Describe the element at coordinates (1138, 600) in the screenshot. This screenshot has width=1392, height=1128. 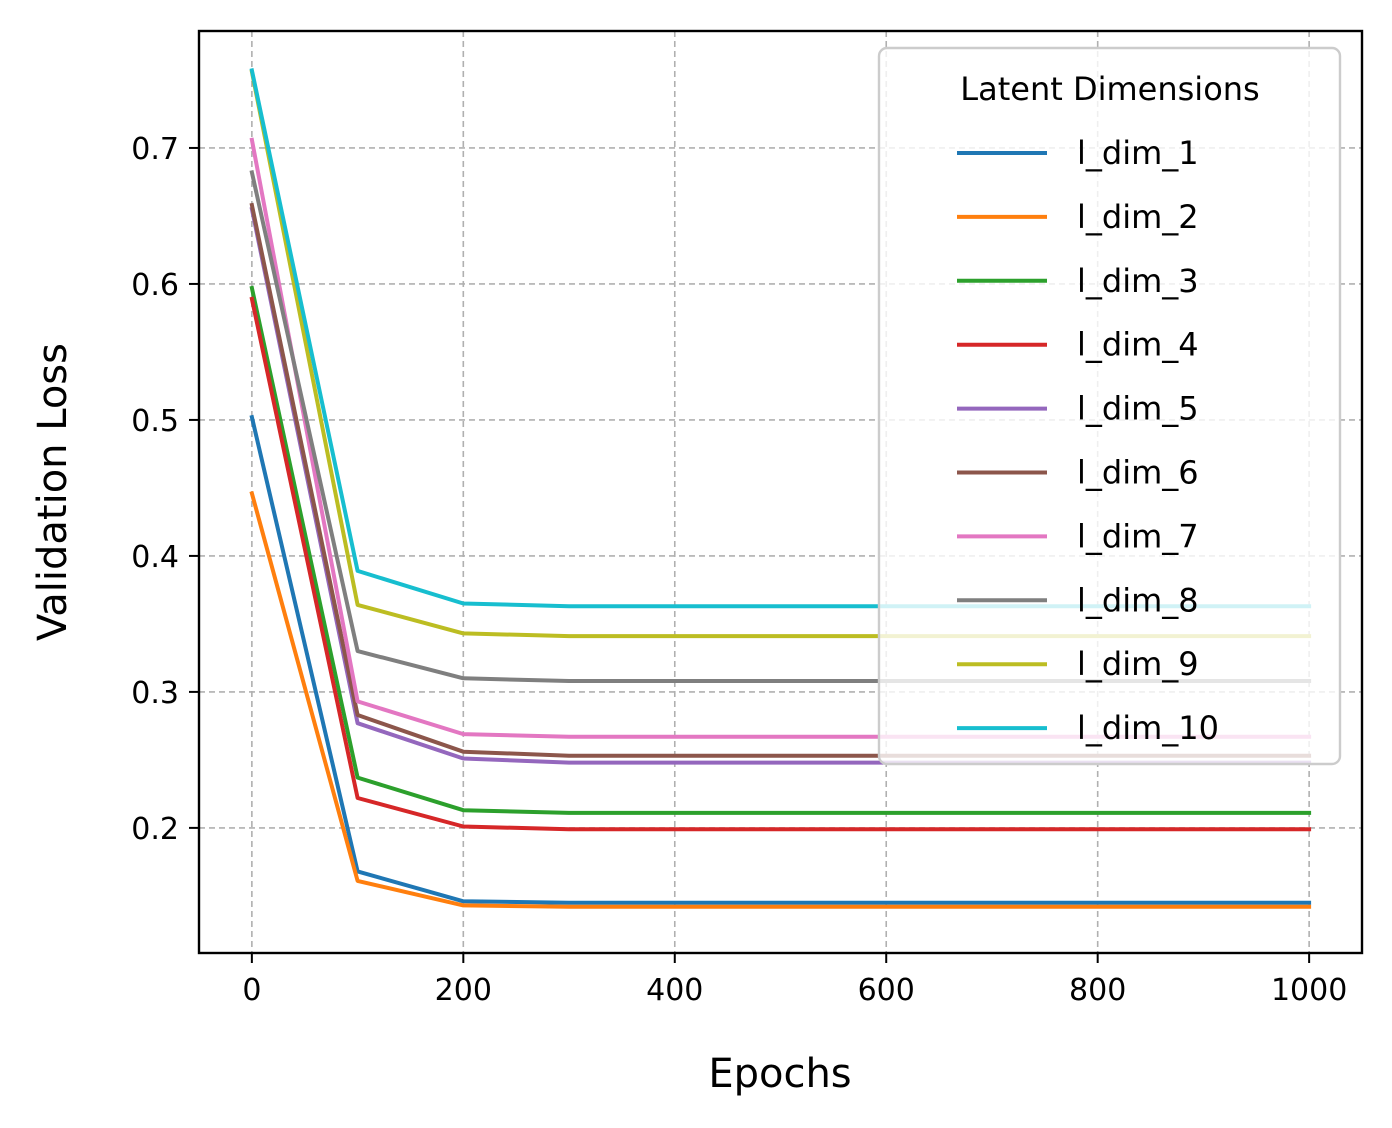
I see `legend-label: l_dim_8` at that location.